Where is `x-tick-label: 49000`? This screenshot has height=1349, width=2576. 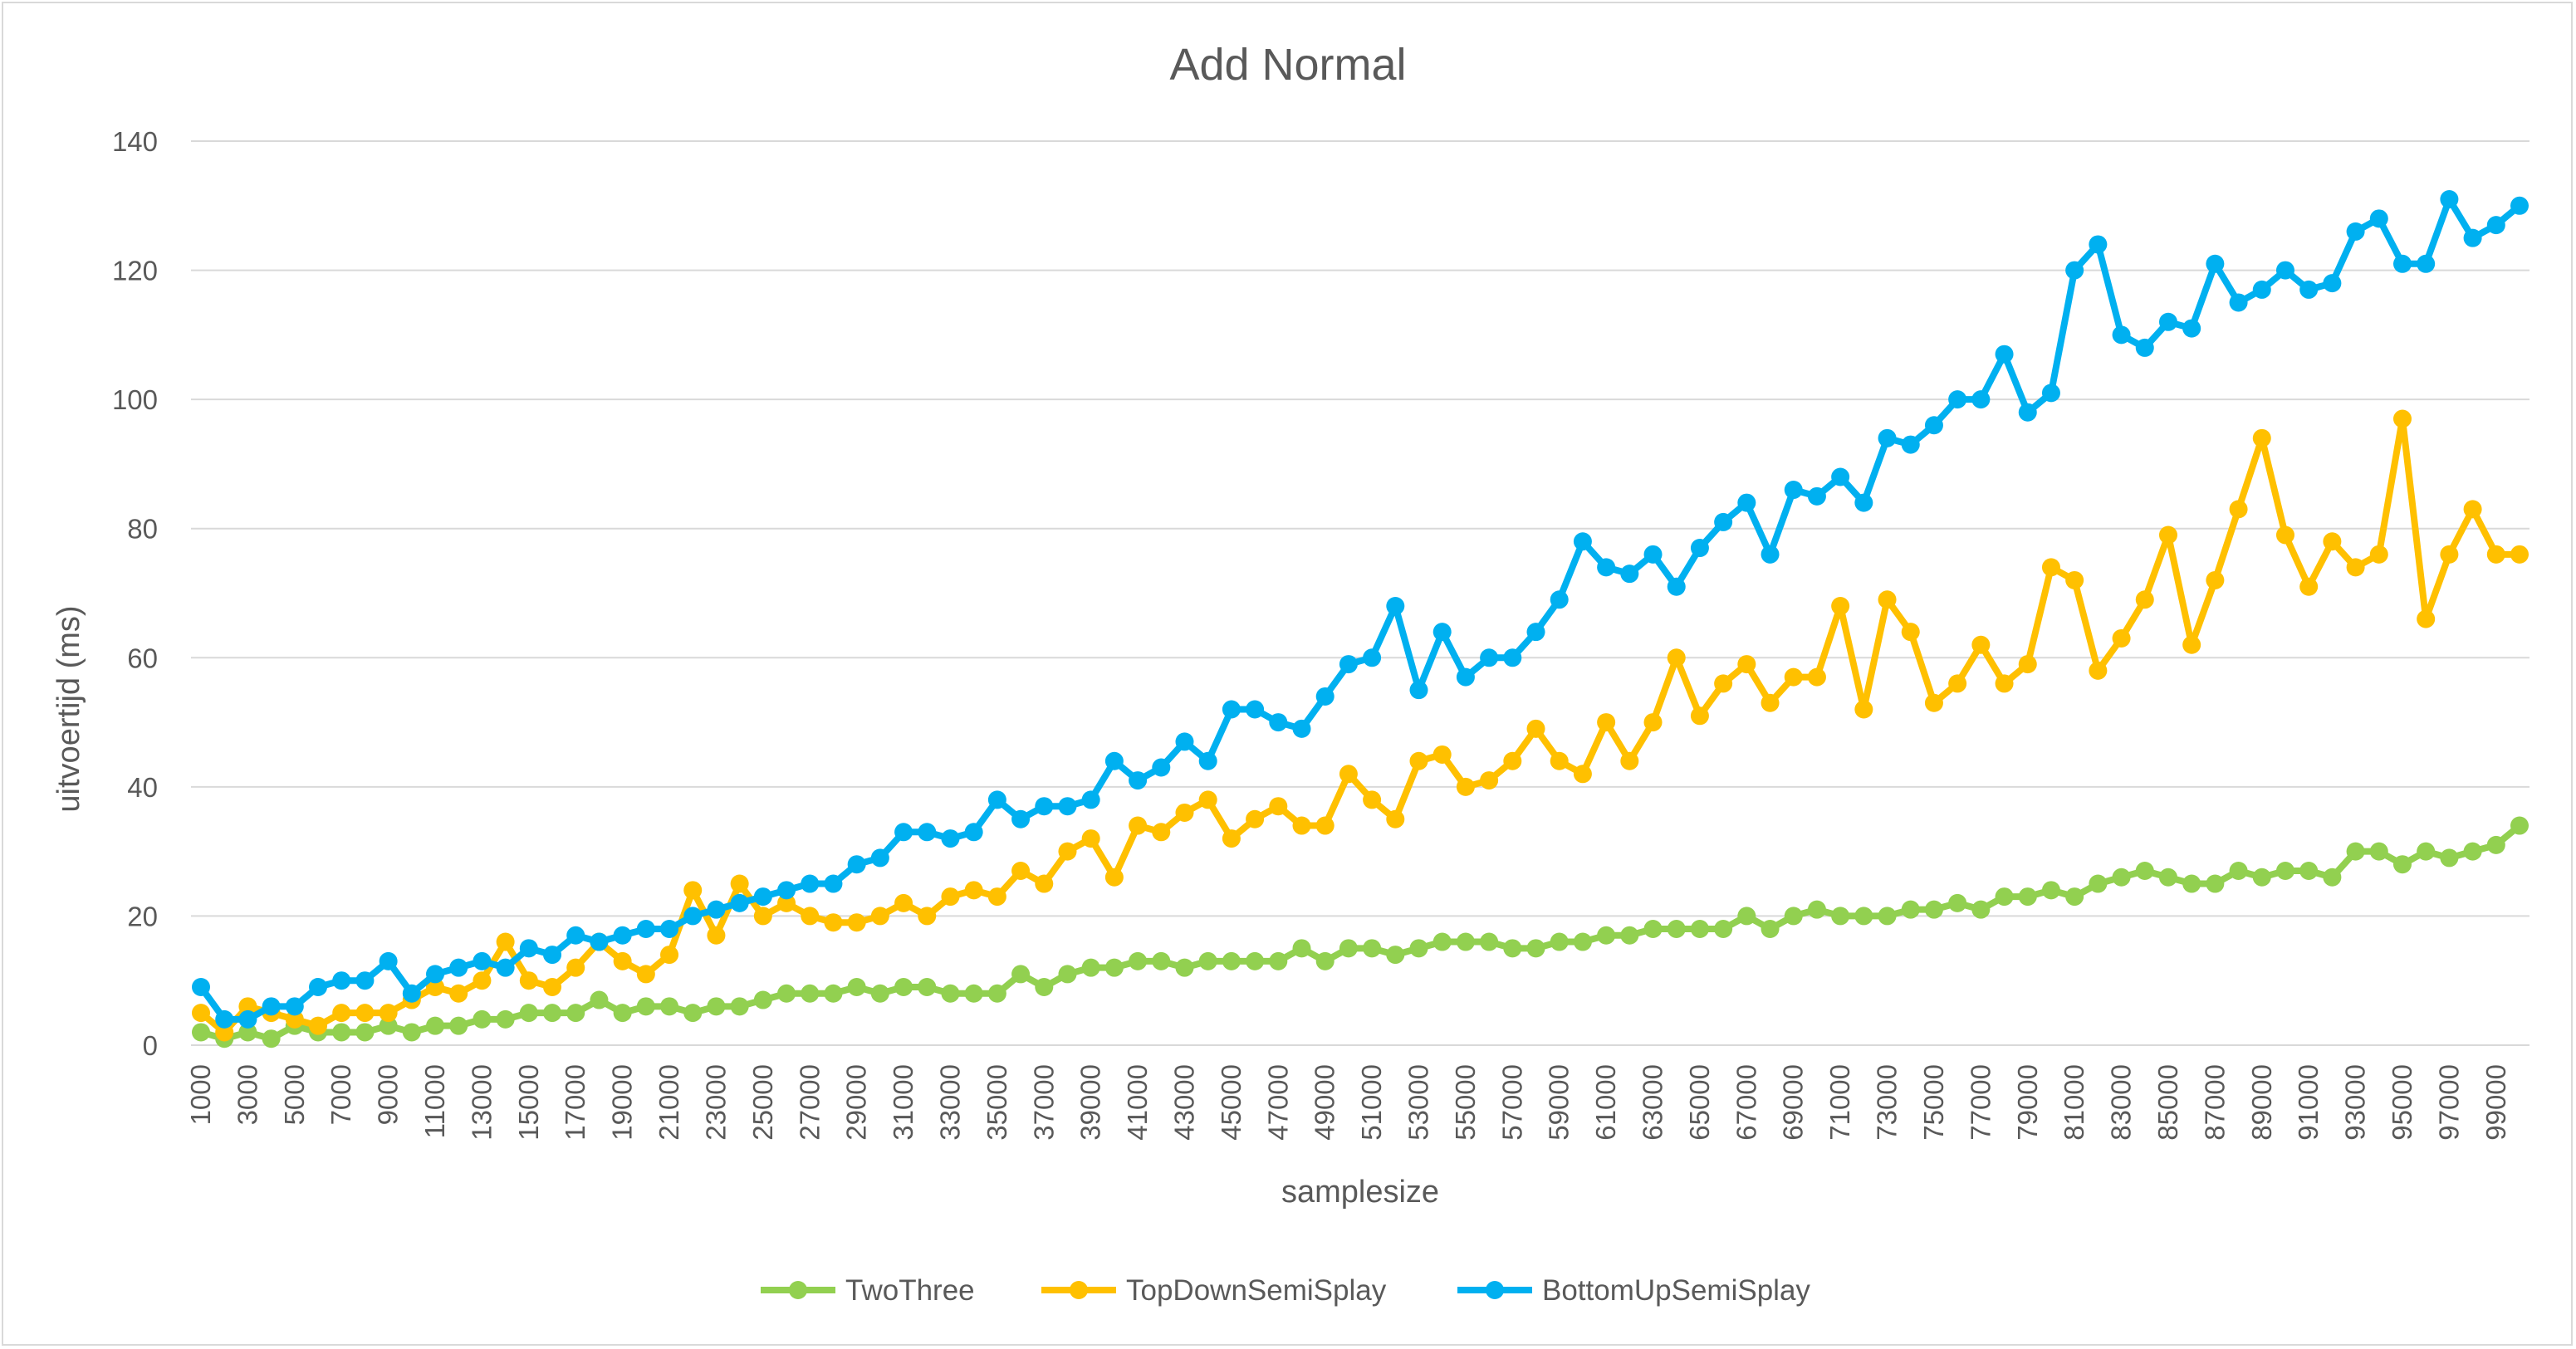
x-tick-label: 49000 is located at coordinates (1325, 1102).